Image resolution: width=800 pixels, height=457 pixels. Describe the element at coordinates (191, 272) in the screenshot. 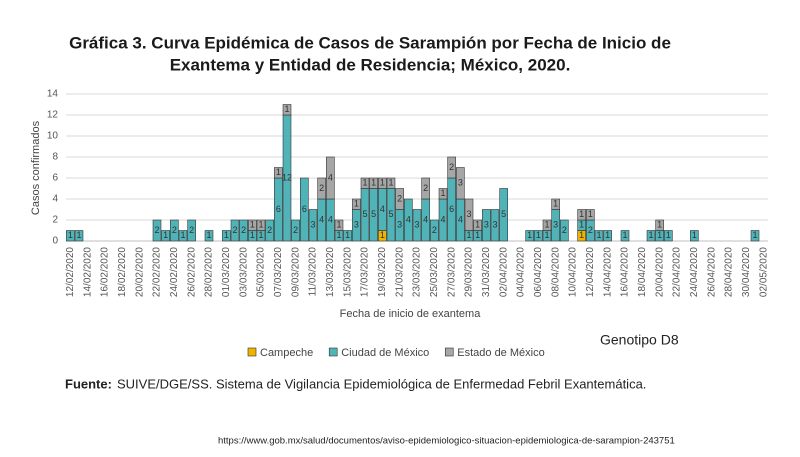

I see `x-tick-label: 26/02/2020` at that location.